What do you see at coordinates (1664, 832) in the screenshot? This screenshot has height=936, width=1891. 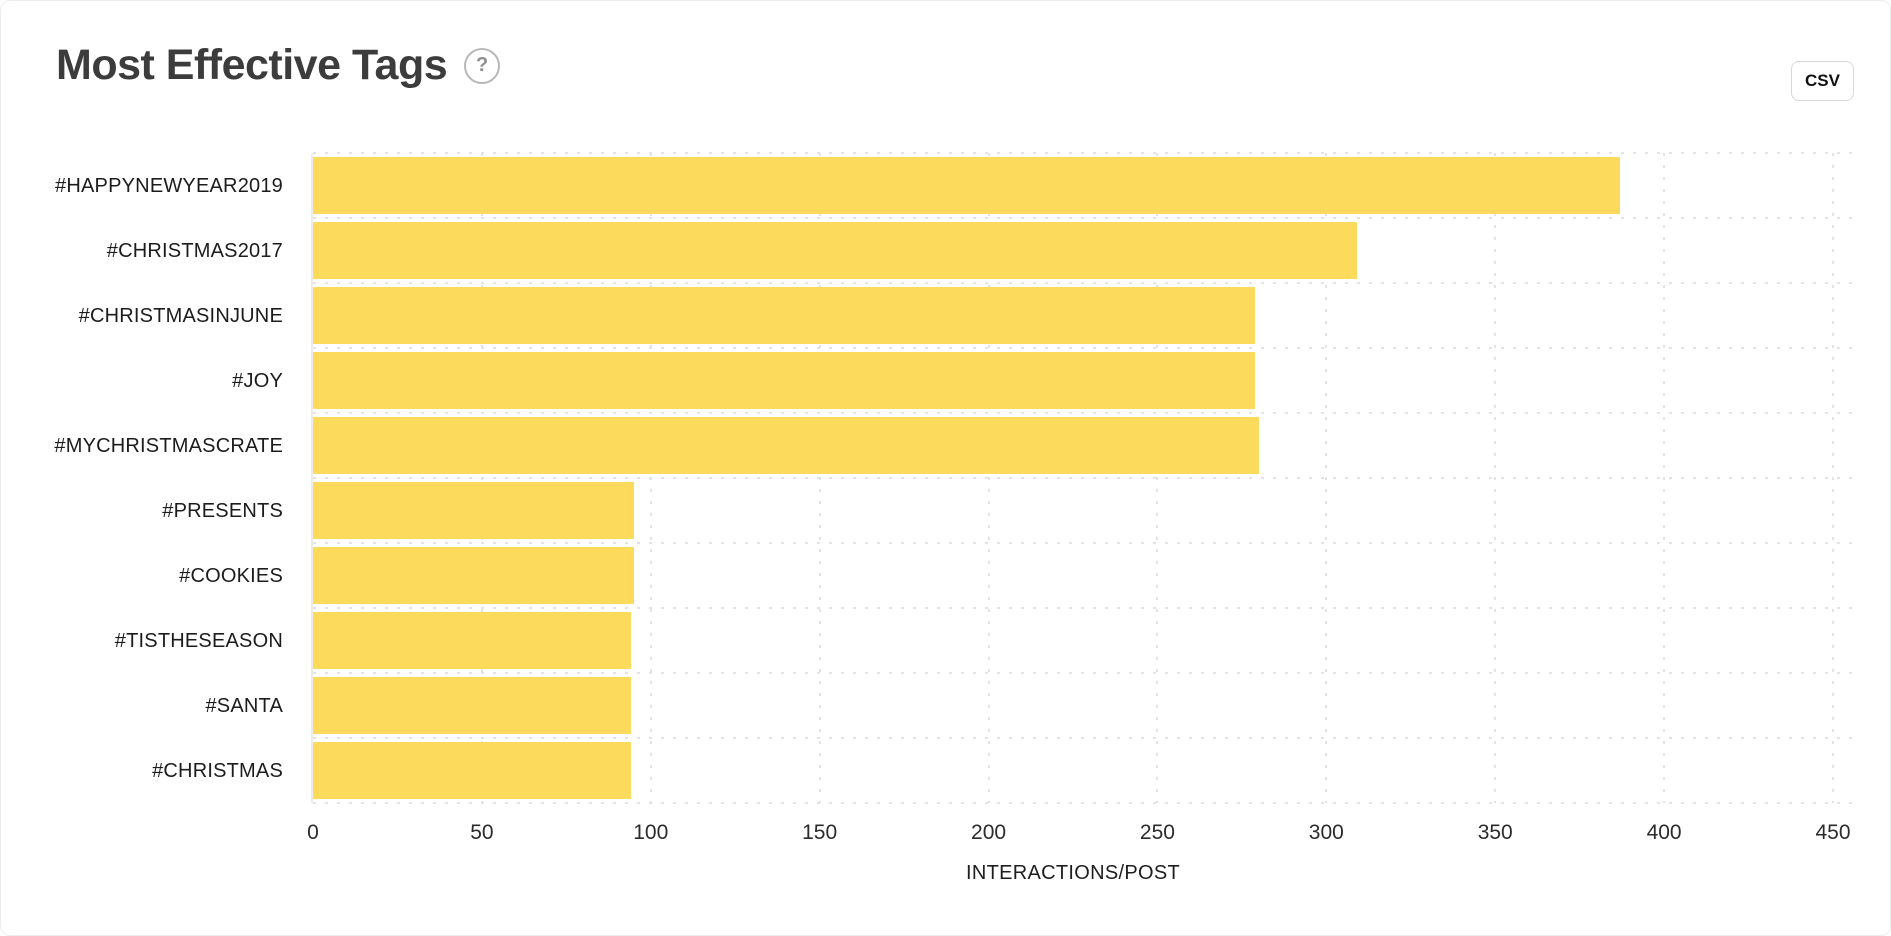 I see `x-tick-label: 400` at bounding box center [1664, 832].